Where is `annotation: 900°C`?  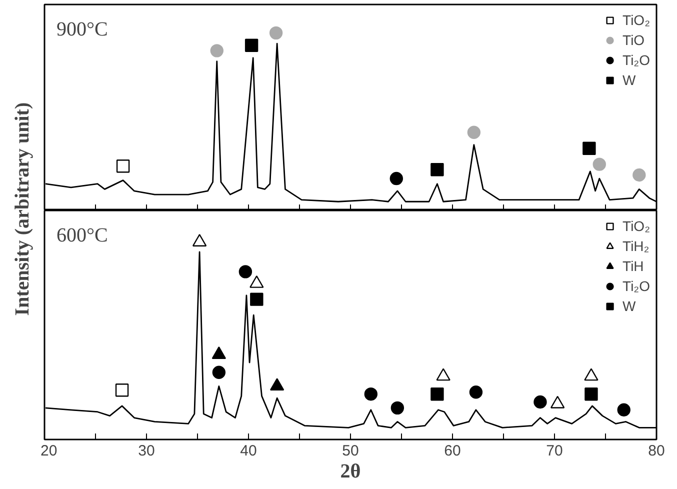
annotation: 900°C is located at coordinates (82, 29).